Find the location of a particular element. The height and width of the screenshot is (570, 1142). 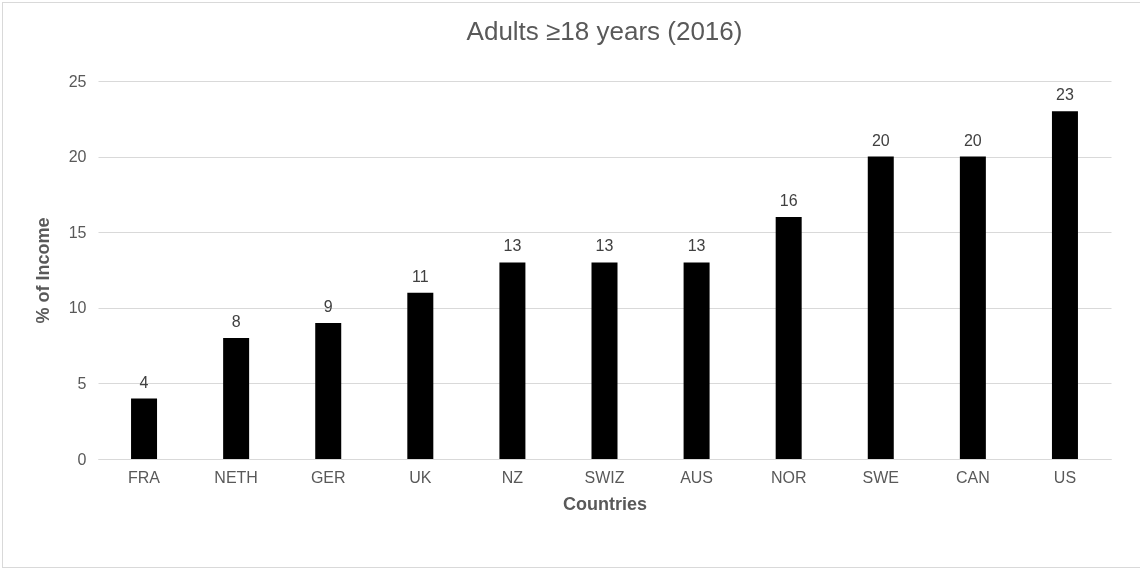

data-label: 8 is located at coordinates (236, 322).